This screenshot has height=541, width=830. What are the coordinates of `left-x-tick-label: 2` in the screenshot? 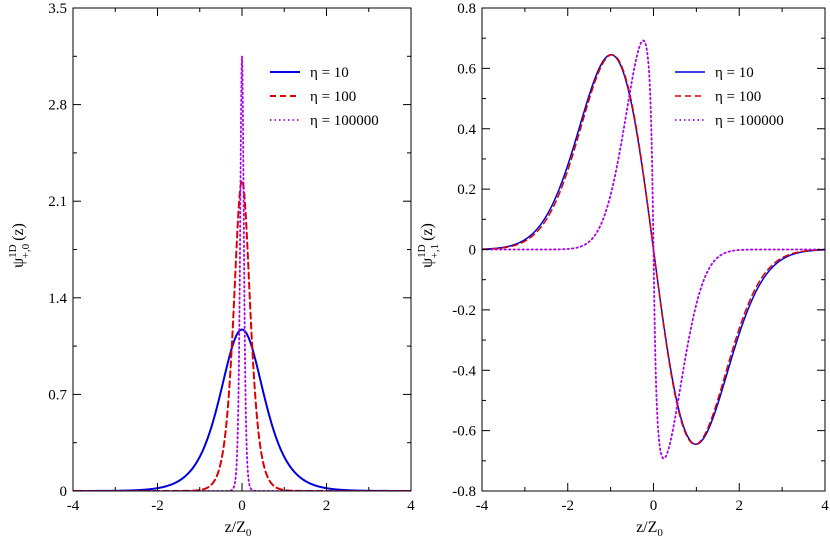 It's located at (327, 506).